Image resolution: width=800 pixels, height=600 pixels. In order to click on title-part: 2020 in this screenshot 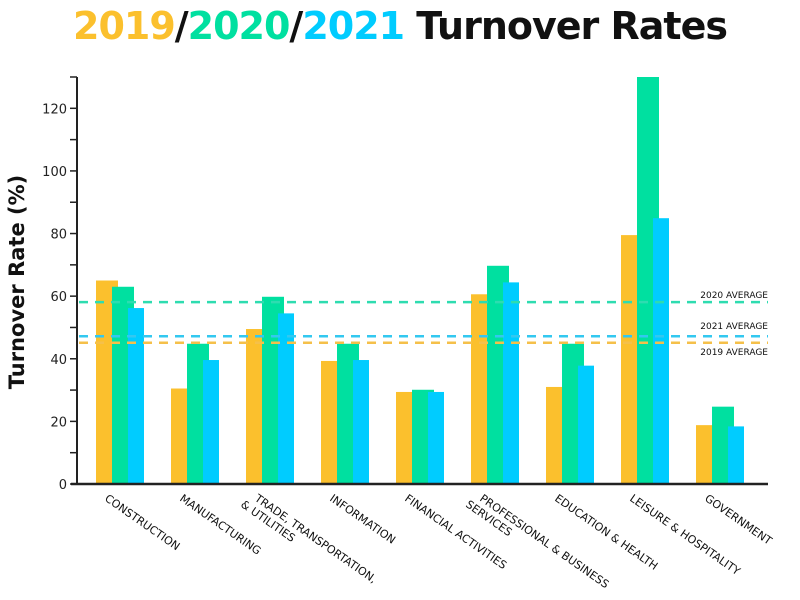, I will do `click(239, 26)`.